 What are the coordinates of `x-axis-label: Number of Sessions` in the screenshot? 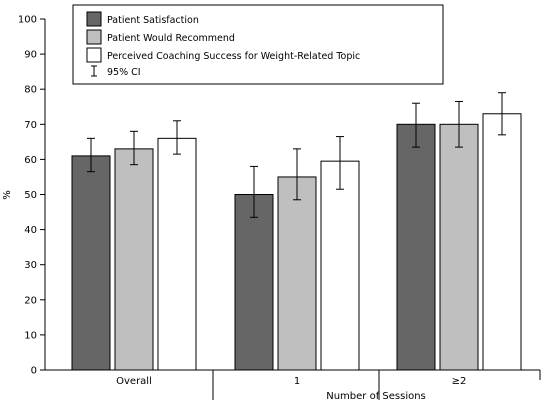 It's located at (376, 396).